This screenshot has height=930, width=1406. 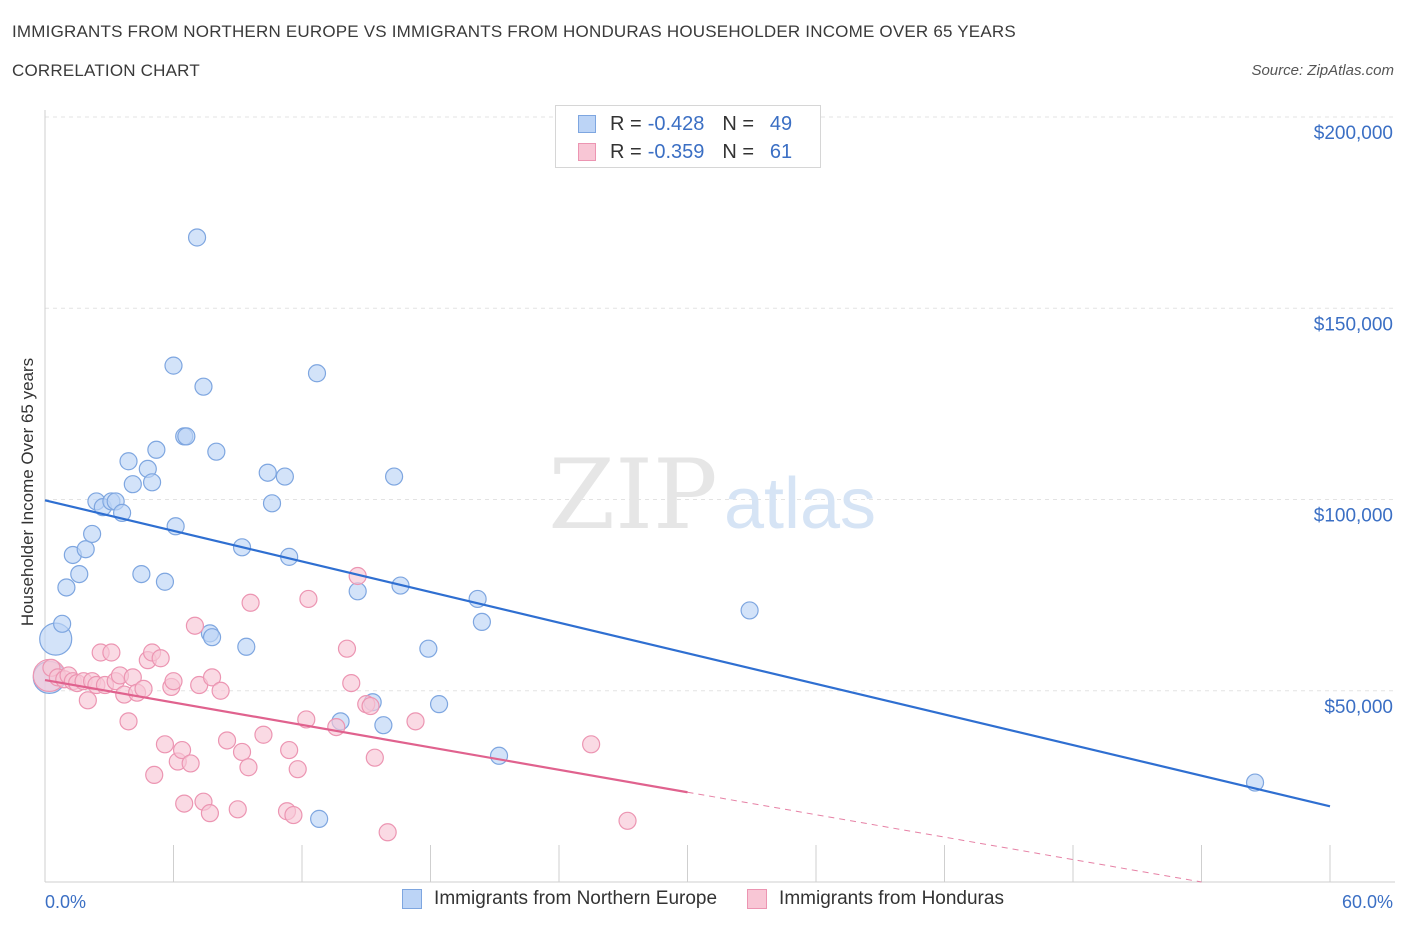 What do you see at coordinates (1358, 707) in the screenshot?
I see `y-tick-label: $50,000` at bounding box center [1358, 707].